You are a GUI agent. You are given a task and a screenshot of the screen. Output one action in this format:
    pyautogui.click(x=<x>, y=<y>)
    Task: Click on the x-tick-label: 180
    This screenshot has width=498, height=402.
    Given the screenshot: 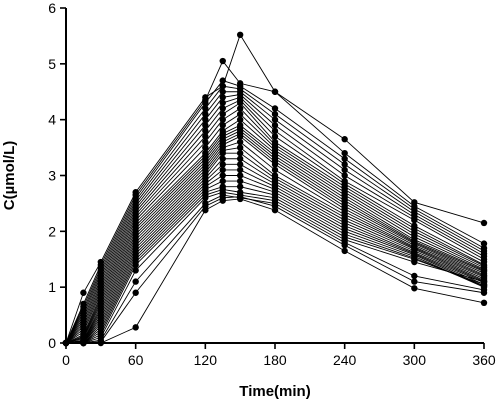 What is the action you would take?
    pyautogui.click(x=275, y=360)
    